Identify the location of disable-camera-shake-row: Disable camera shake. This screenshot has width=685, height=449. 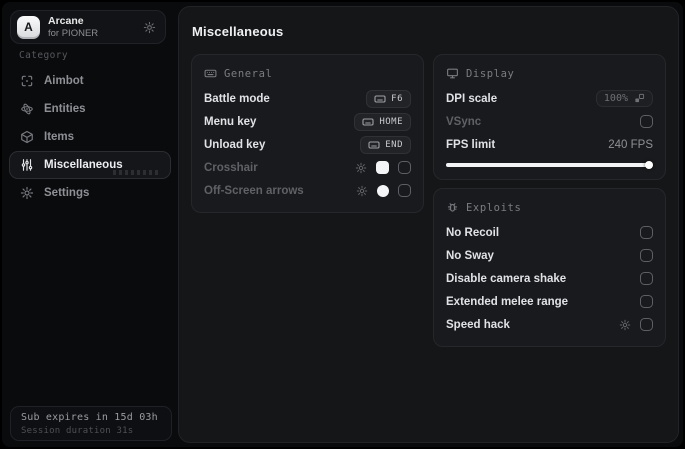
(549, 278).